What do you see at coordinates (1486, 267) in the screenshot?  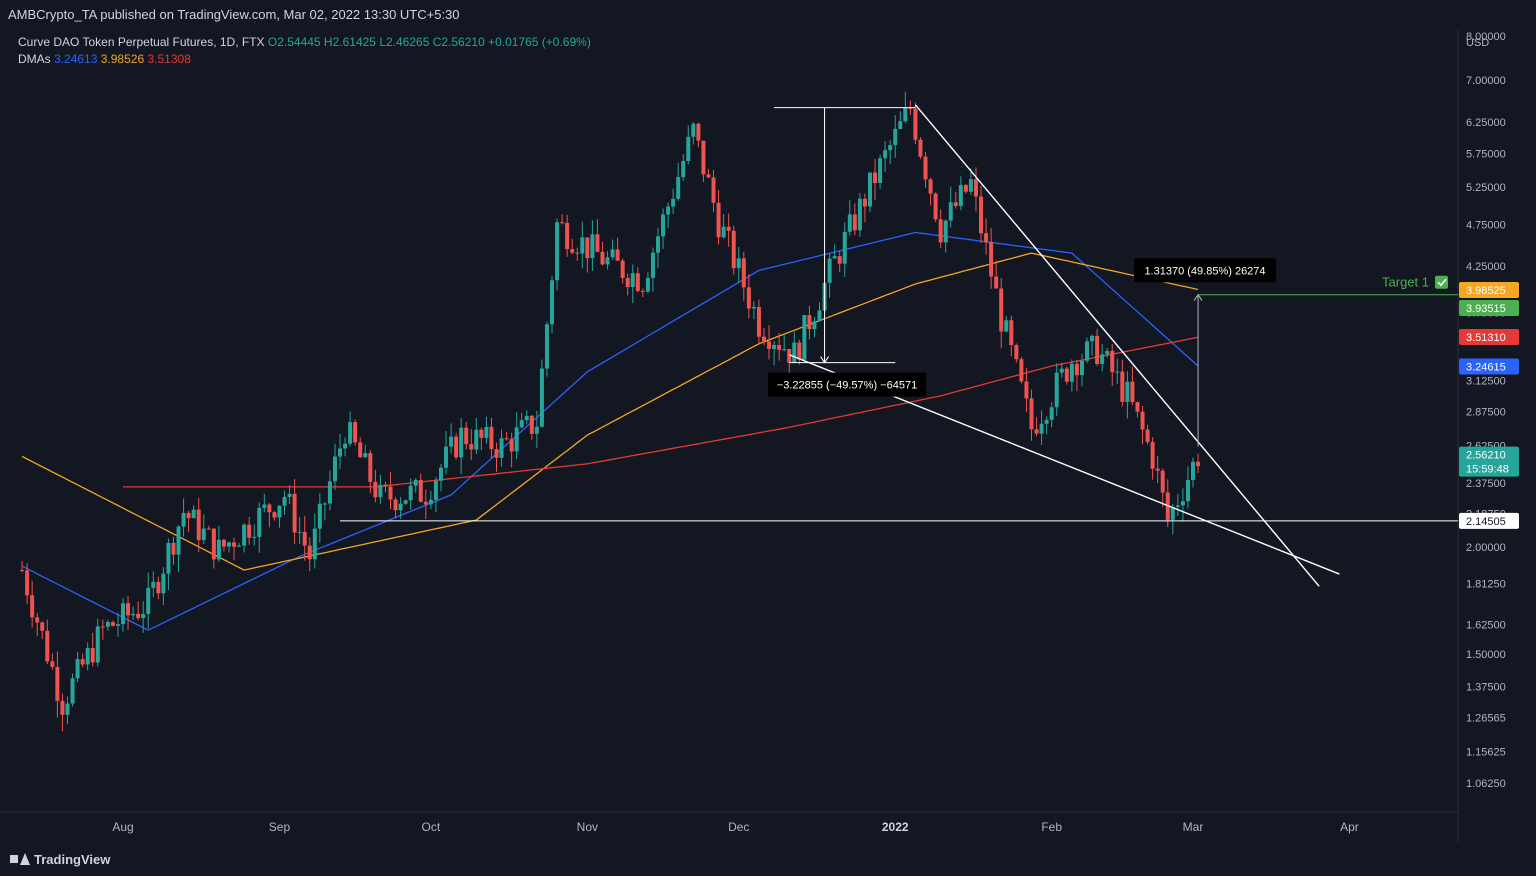 I see `y-tick-label: 4.25000` at bounding box center [1486, 267].